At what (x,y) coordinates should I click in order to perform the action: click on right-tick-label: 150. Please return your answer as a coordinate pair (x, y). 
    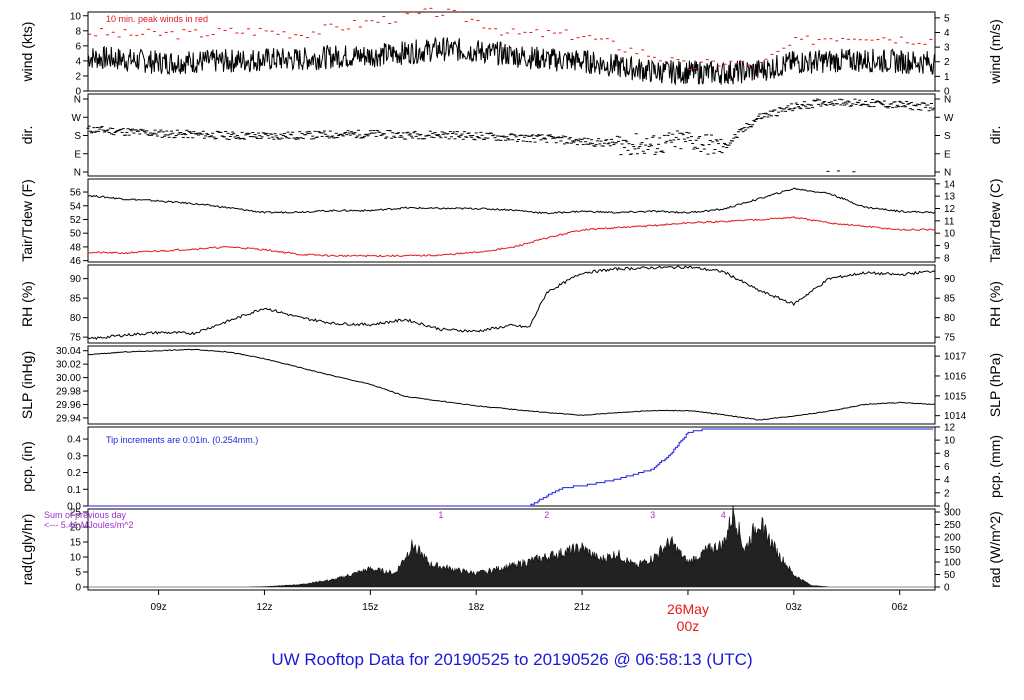
    Looking at the image, I should click on (952, 550).